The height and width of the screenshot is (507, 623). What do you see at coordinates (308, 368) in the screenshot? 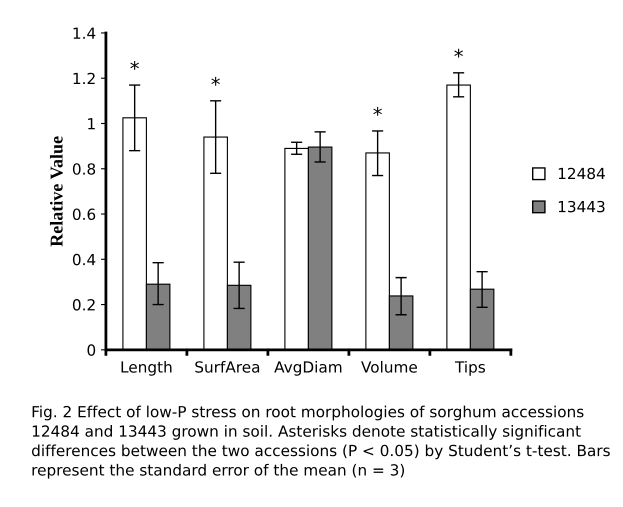
I see `x-tick-label: AvgDiam` at bounding box center [308, 368].